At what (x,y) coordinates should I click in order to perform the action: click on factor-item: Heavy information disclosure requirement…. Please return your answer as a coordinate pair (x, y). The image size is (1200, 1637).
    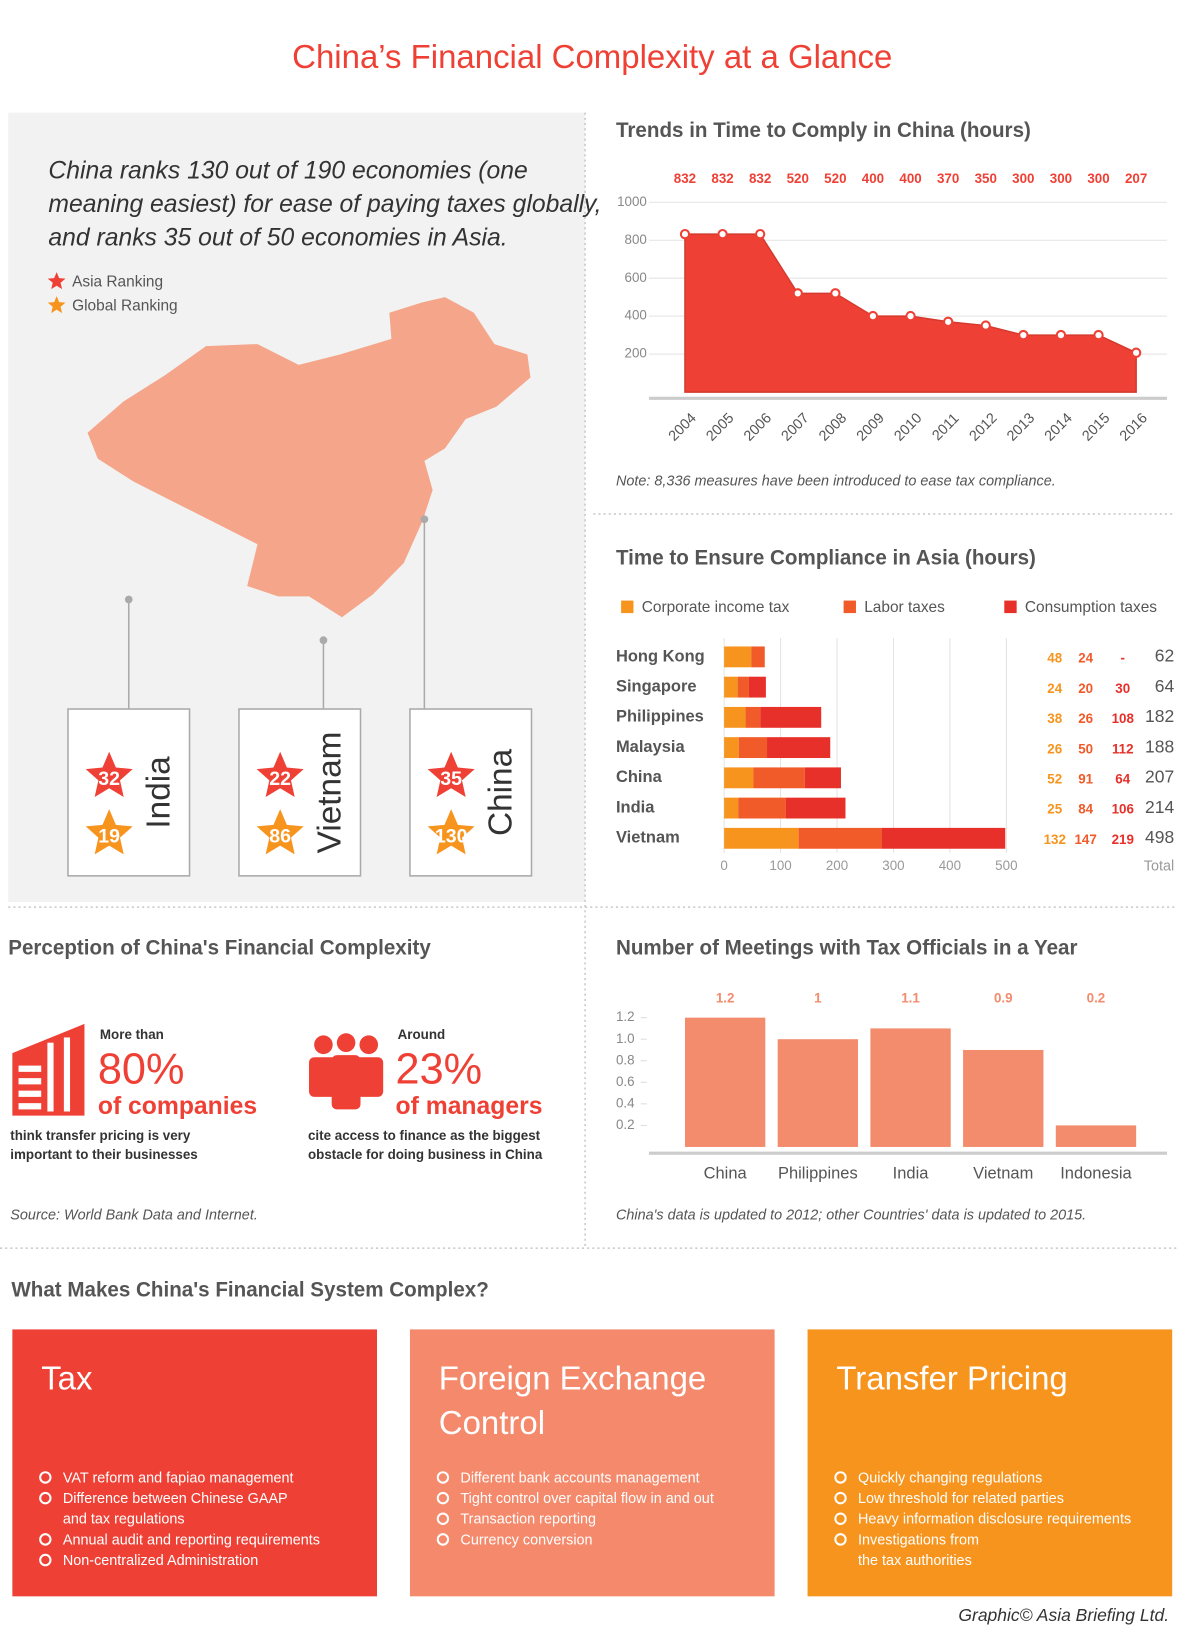
    Looking at the image, I should click on (994, 1520).